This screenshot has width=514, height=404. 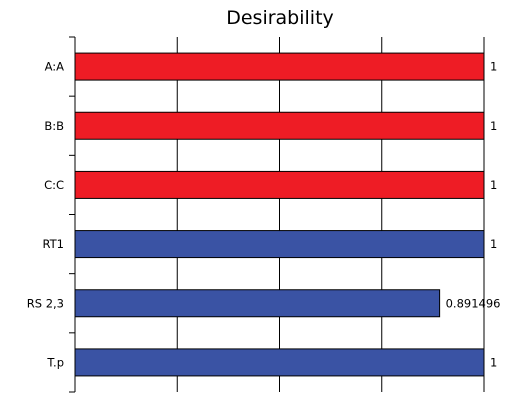 What do you see at coordinates (493, 126) in the screenshot?
I see `value-label-2: 1` at bounding box center [493, 126].